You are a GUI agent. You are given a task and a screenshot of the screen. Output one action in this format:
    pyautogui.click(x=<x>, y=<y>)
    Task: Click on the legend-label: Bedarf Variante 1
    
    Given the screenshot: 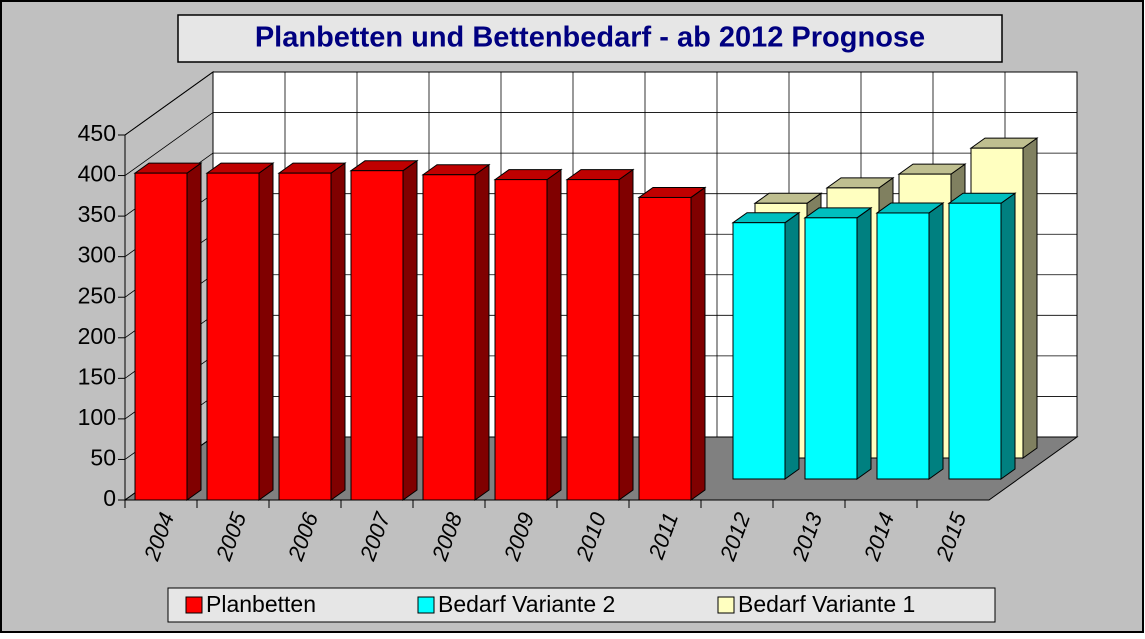 What is the action you would take?
    pyautogui.click(x=826, y=604)
    